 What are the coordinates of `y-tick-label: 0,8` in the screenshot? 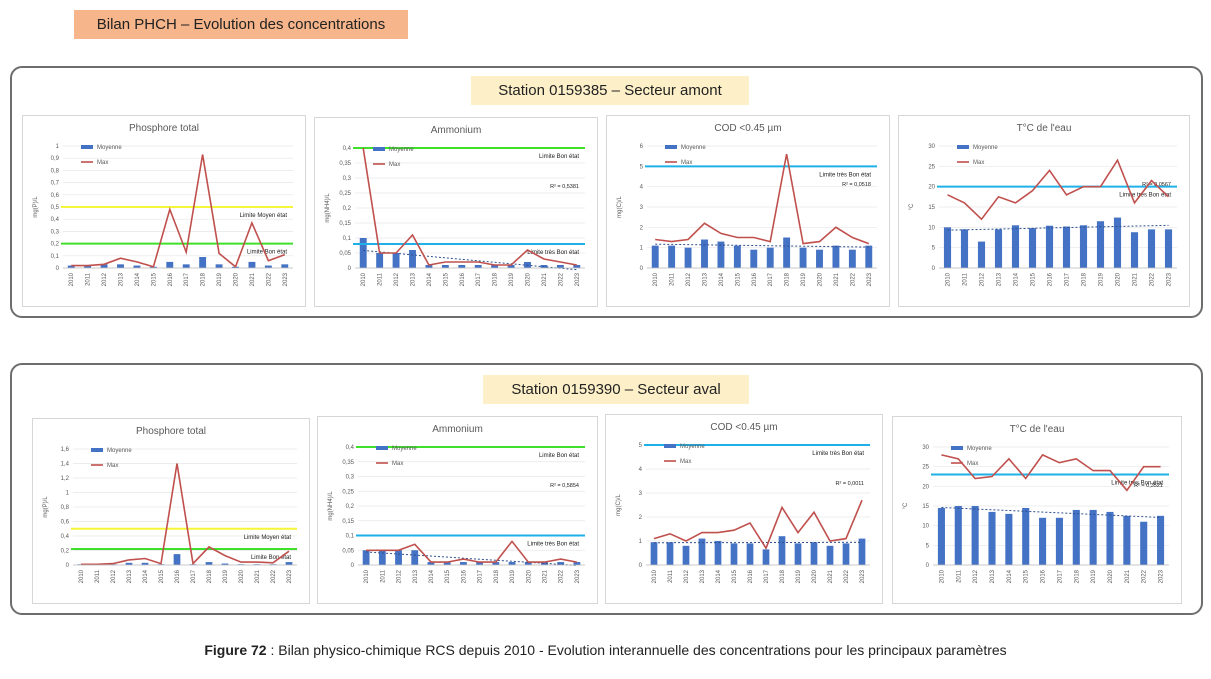 It's located at (55, 171).